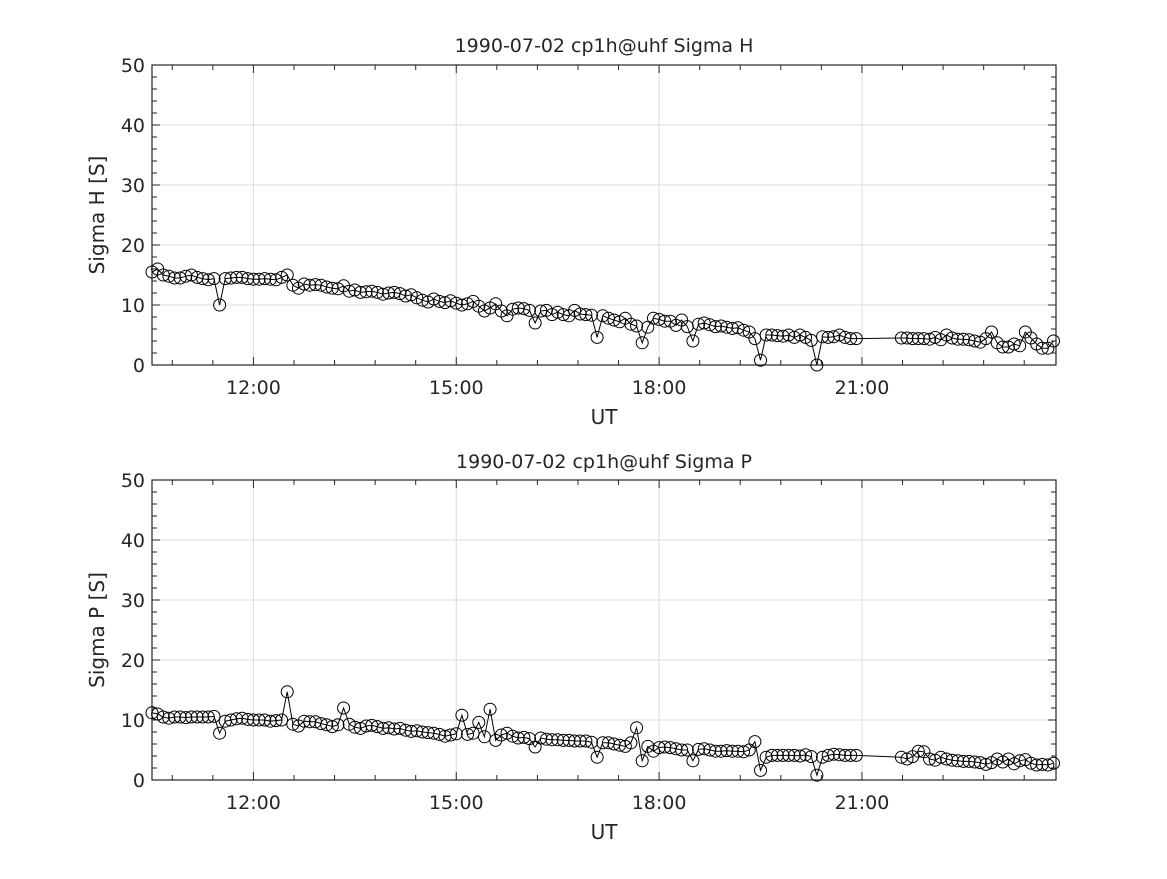 The height and width of the screenshot is (879, 1167). Describe the element at coordinates (139, 781) in the screenshot. I see `y-tick-label: 0` at that location.